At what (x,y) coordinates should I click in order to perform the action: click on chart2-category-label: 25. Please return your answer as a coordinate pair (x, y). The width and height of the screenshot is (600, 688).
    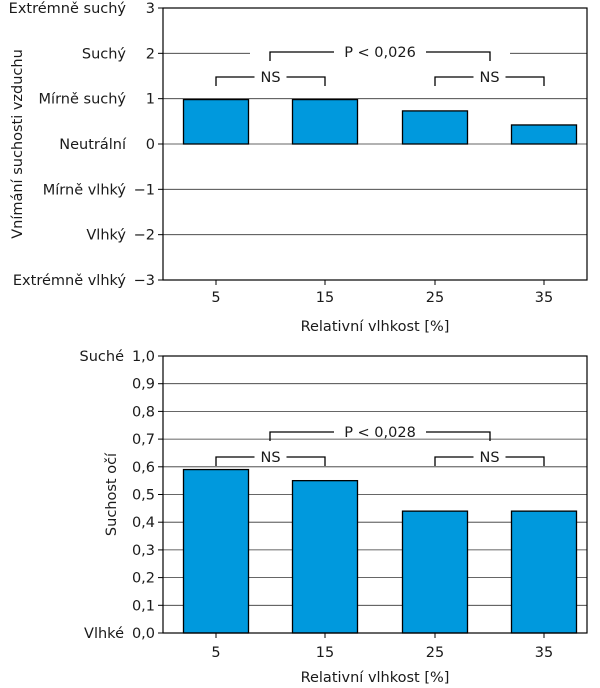
    Looking at the image, I should click on (435, 653).